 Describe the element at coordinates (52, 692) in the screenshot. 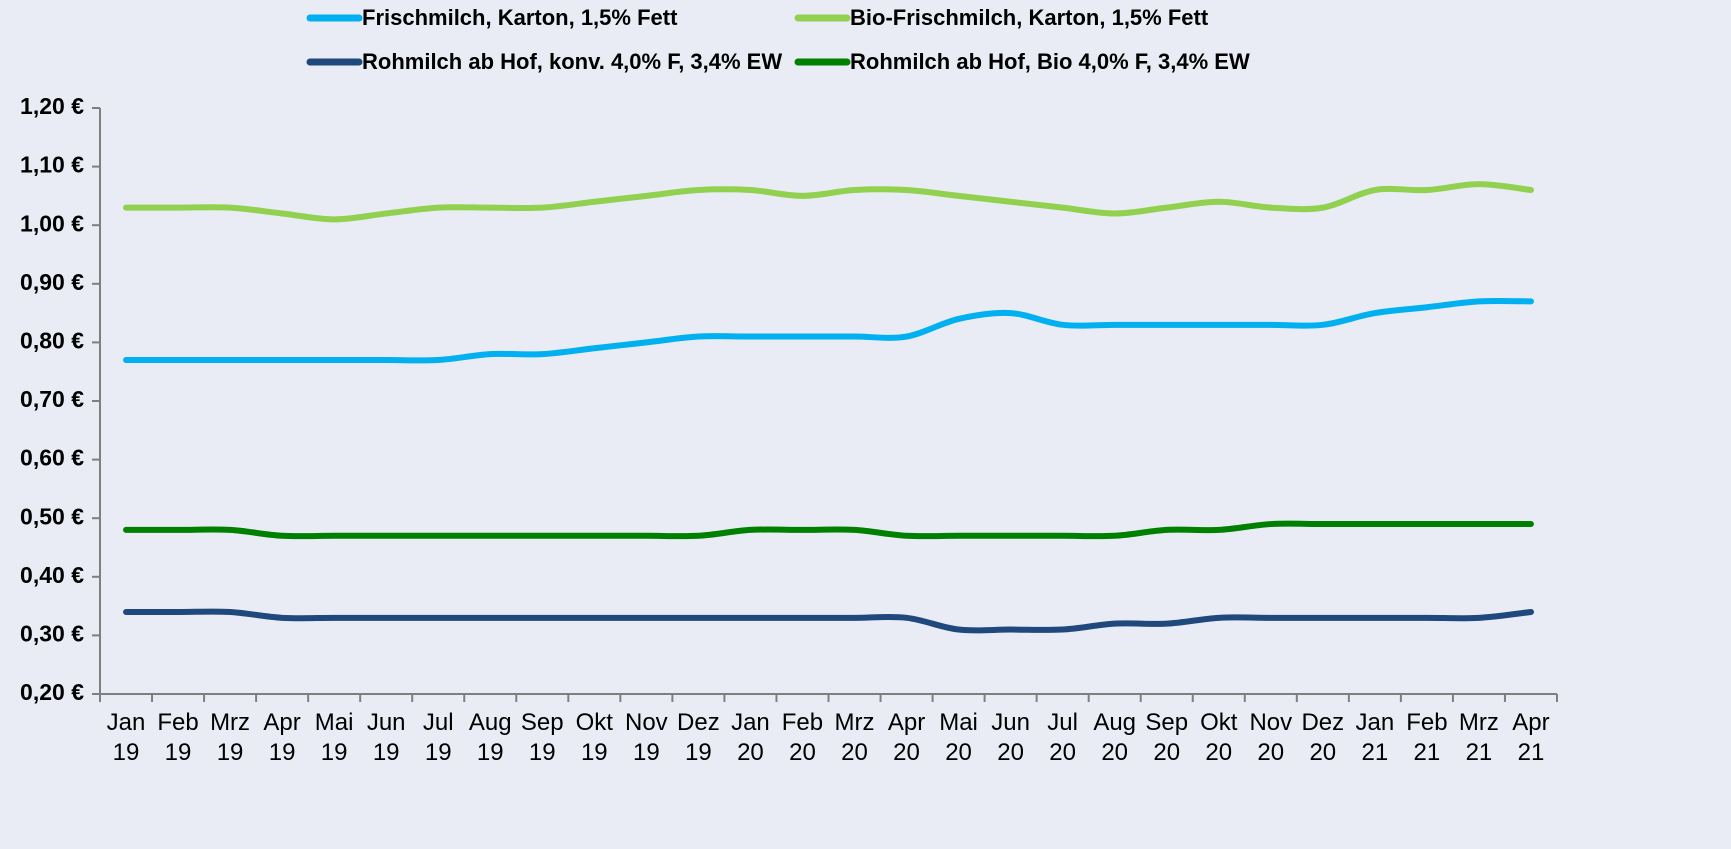

I see `y-tick-label: 0,20 €` at that location.